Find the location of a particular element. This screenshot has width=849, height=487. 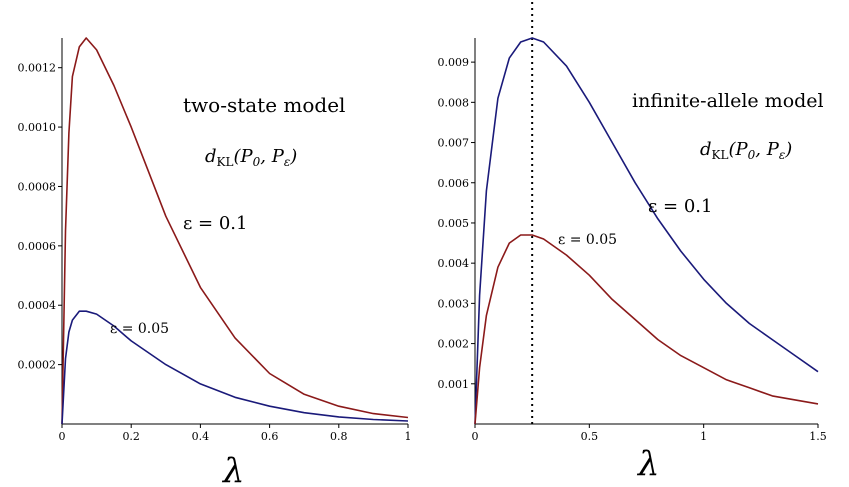

subtitle-right: dKL(P0, Pε) is located at coordinates (746, 150).